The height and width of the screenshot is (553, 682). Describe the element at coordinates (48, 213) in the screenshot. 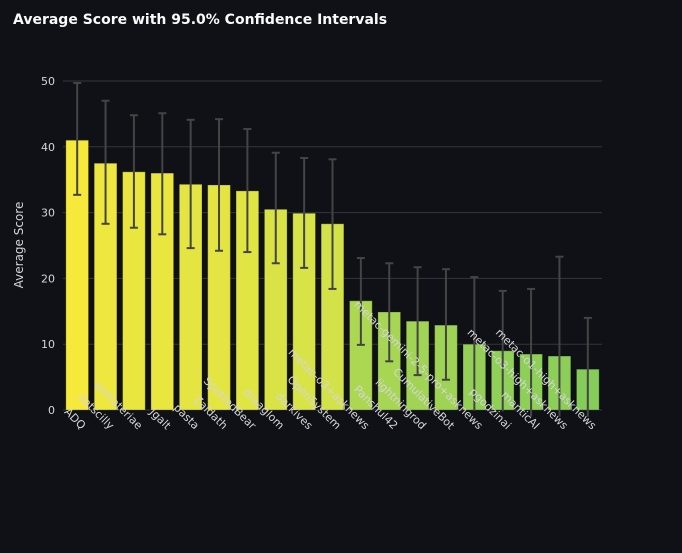

I see `y-tick-label: 30` at that location.